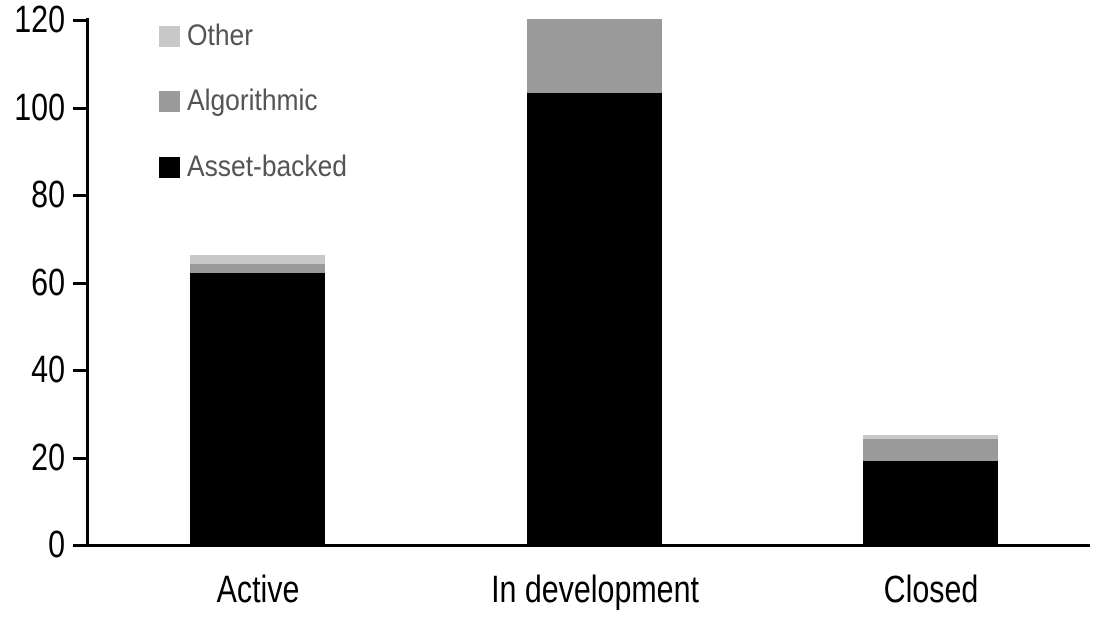  What do you see at coordinates (39, 20) in the screenshot?
I see `y-tick-label: 120` at bounding box center [39, 20].